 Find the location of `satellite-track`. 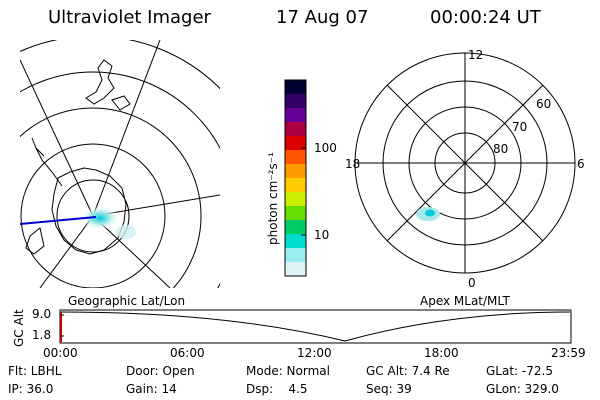

satellite-track is located at coordinates (58, 220).